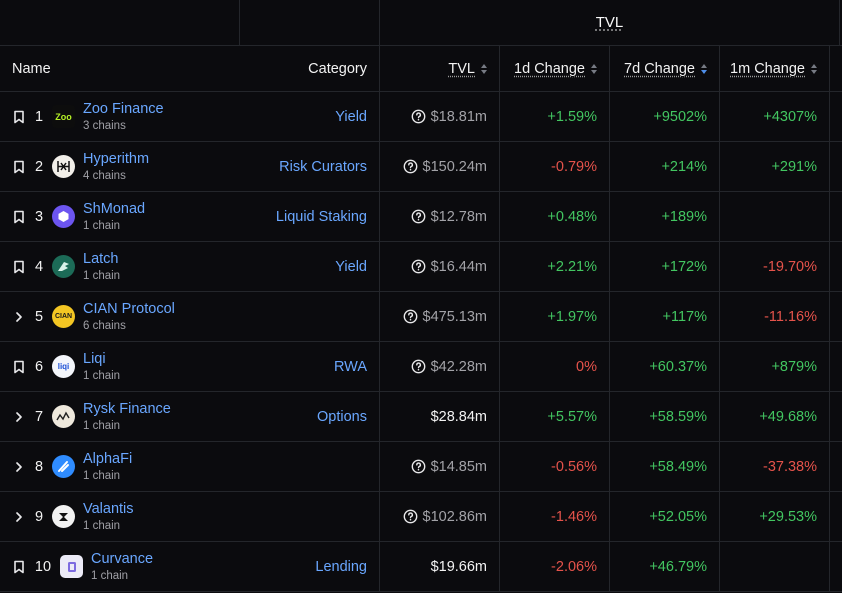  What do you see at coordinates (678, 366) in the screenshot?
I see `change-7d-value: +60.37%` at bounding box center [678, 366].